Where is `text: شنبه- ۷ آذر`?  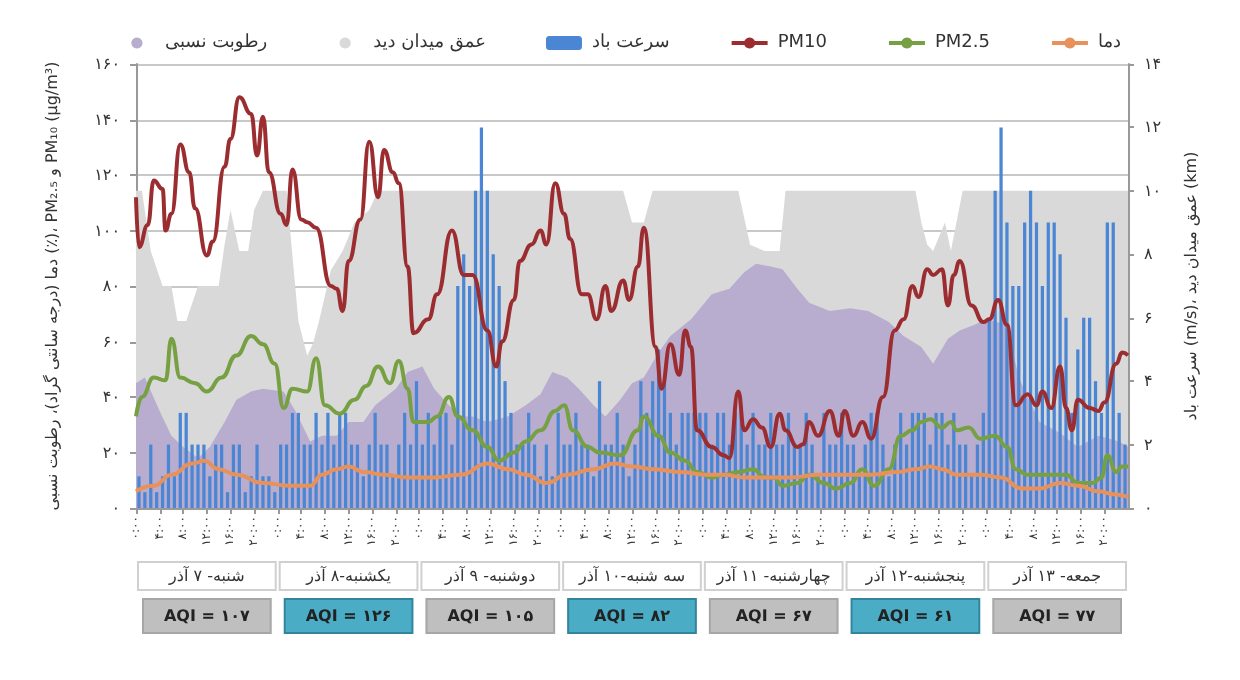 text: شنبه- ۷ آذر is located at coordinates (206, 575).